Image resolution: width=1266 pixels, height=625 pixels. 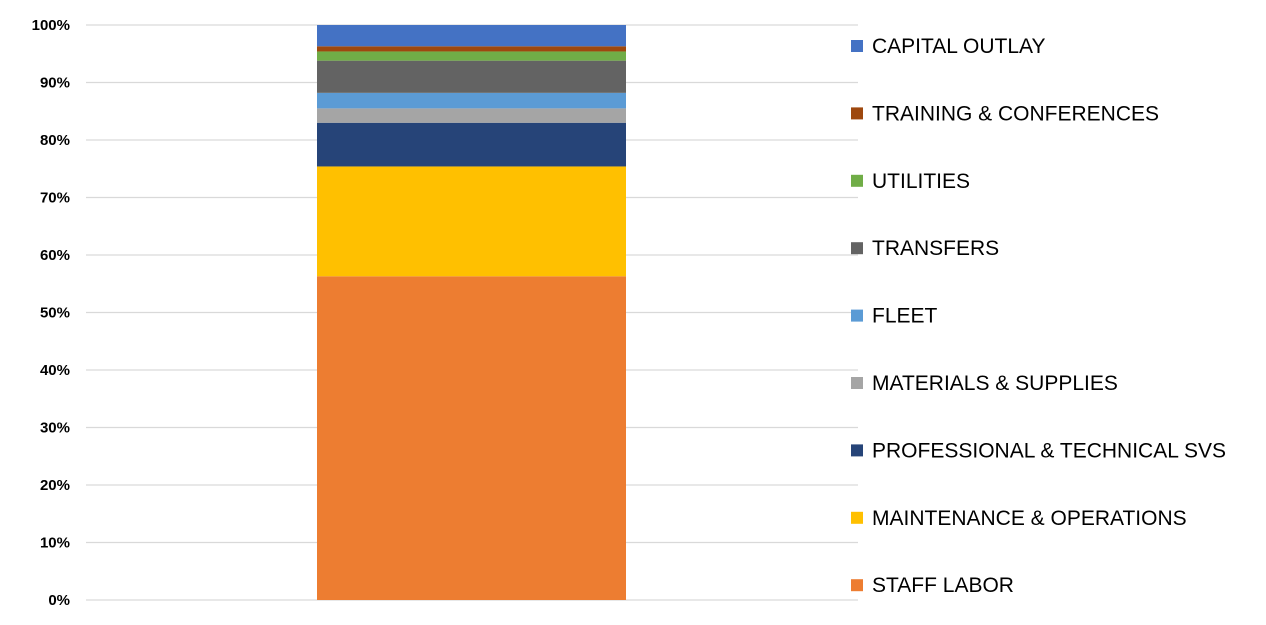 What do you see at coordinates (55, 543) in the screenshot?
I see `y-tick-label: 10%` at bounding box center [55, 543].